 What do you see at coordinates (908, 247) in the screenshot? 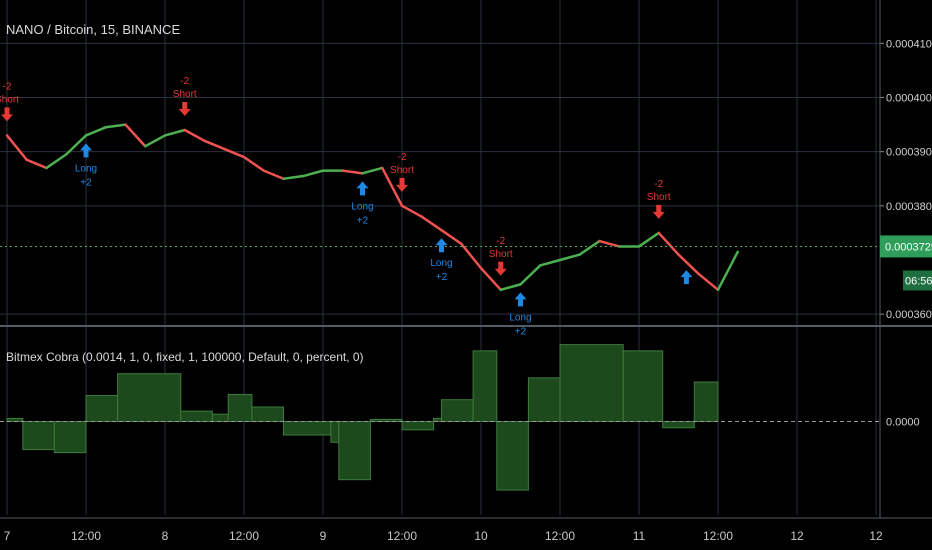
I see `current-price-label: 0.0003725` at bounding box center [908, 247].